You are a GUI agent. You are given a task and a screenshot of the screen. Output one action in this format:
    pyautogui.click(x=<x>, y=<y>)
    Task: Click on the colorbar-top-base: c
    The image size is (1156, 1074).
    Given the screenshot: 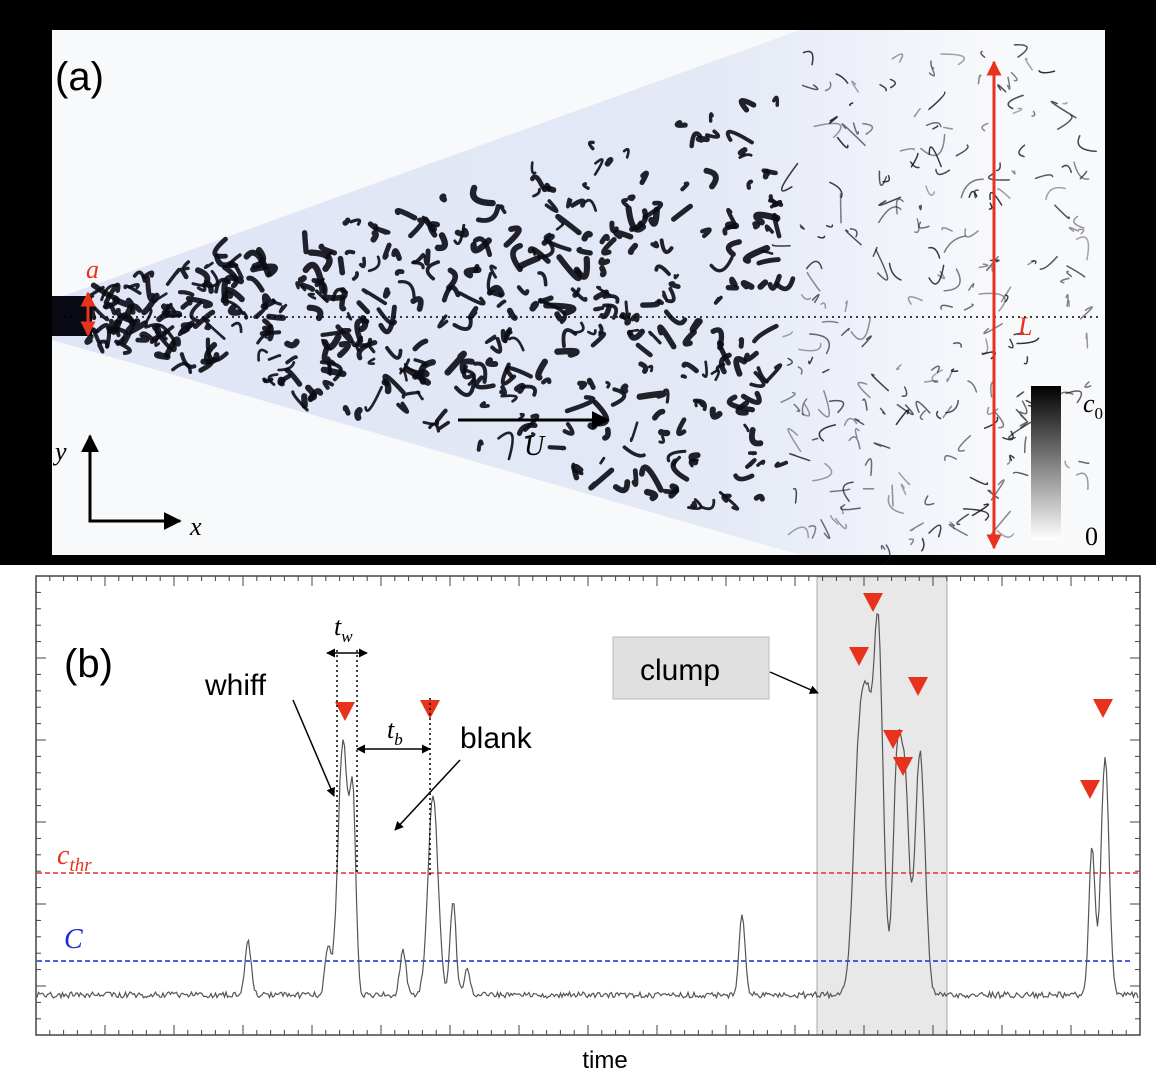 What is the action you would take?
    pyautogui.click(x=1089, y=403)
    